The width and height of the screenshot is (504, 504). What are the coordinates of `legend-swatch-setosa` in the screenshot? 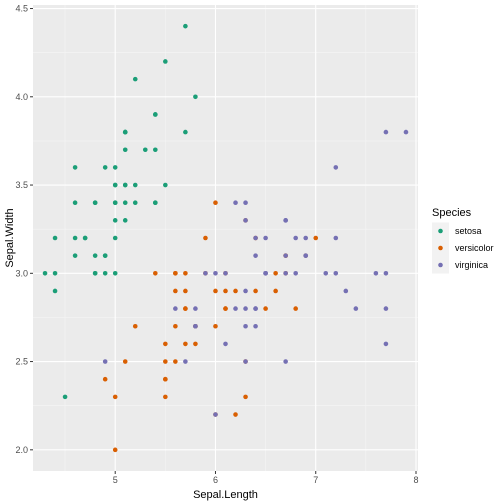 It's located at (440, 231).